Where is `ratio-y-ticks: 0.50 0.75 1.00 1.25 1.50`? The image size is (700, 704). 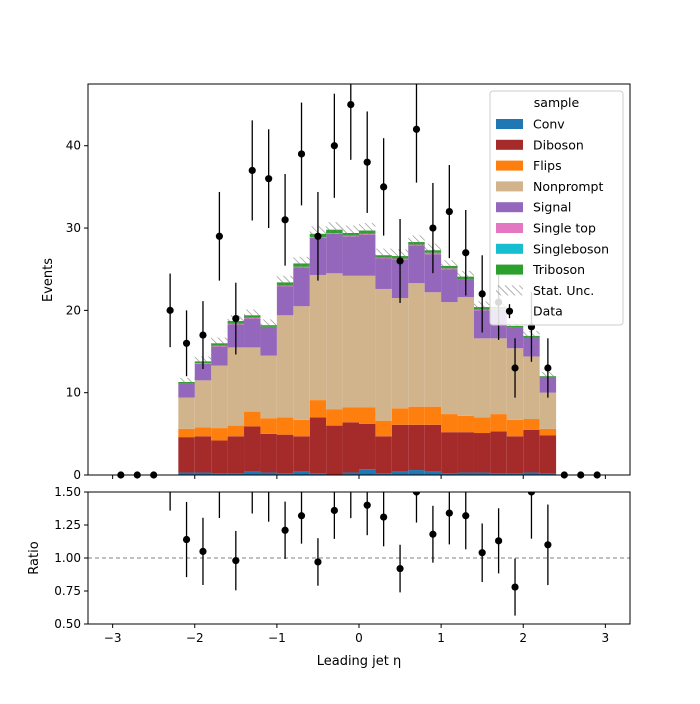 ratio-y-ticks: 0.50 0.75 1.00 1.25 1.50 is located at coordinates (71, 558).